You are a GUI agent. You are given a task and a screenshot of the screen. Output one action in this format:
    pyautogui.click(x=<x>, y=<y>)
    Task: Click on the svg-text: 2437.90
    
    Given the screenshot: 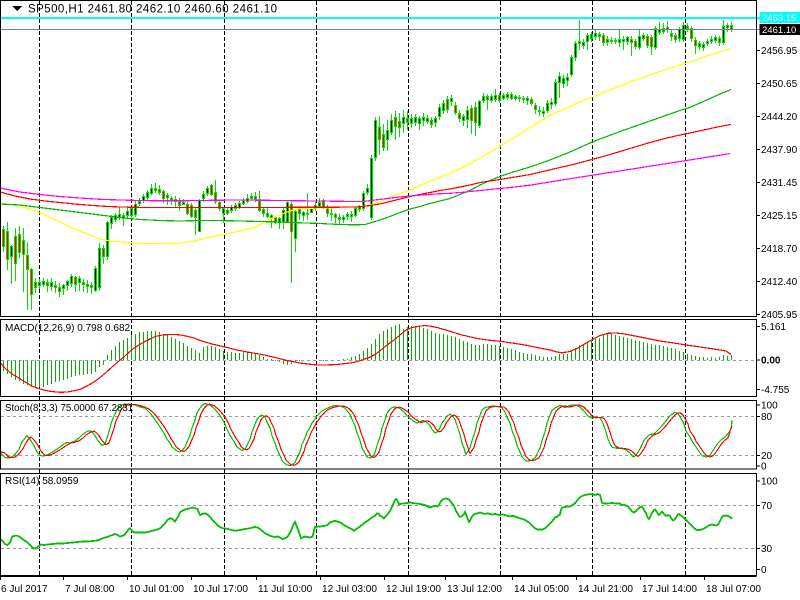 What is the action you would take?
    pyautogui.click(x=779, y=150)
    